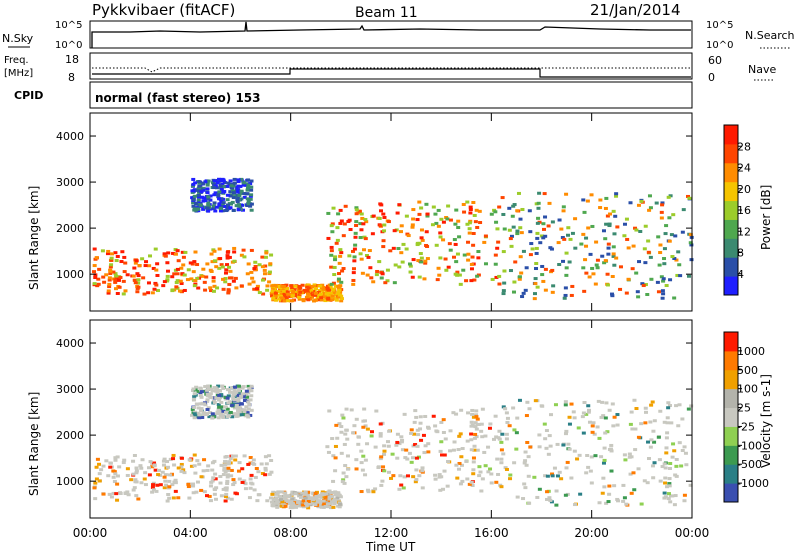 This screenshot has width=800, height=554. What do you see at coordinates (731, 474) in the screenshot?
I see `colorbar-segment` at bounding box center [731, 474].